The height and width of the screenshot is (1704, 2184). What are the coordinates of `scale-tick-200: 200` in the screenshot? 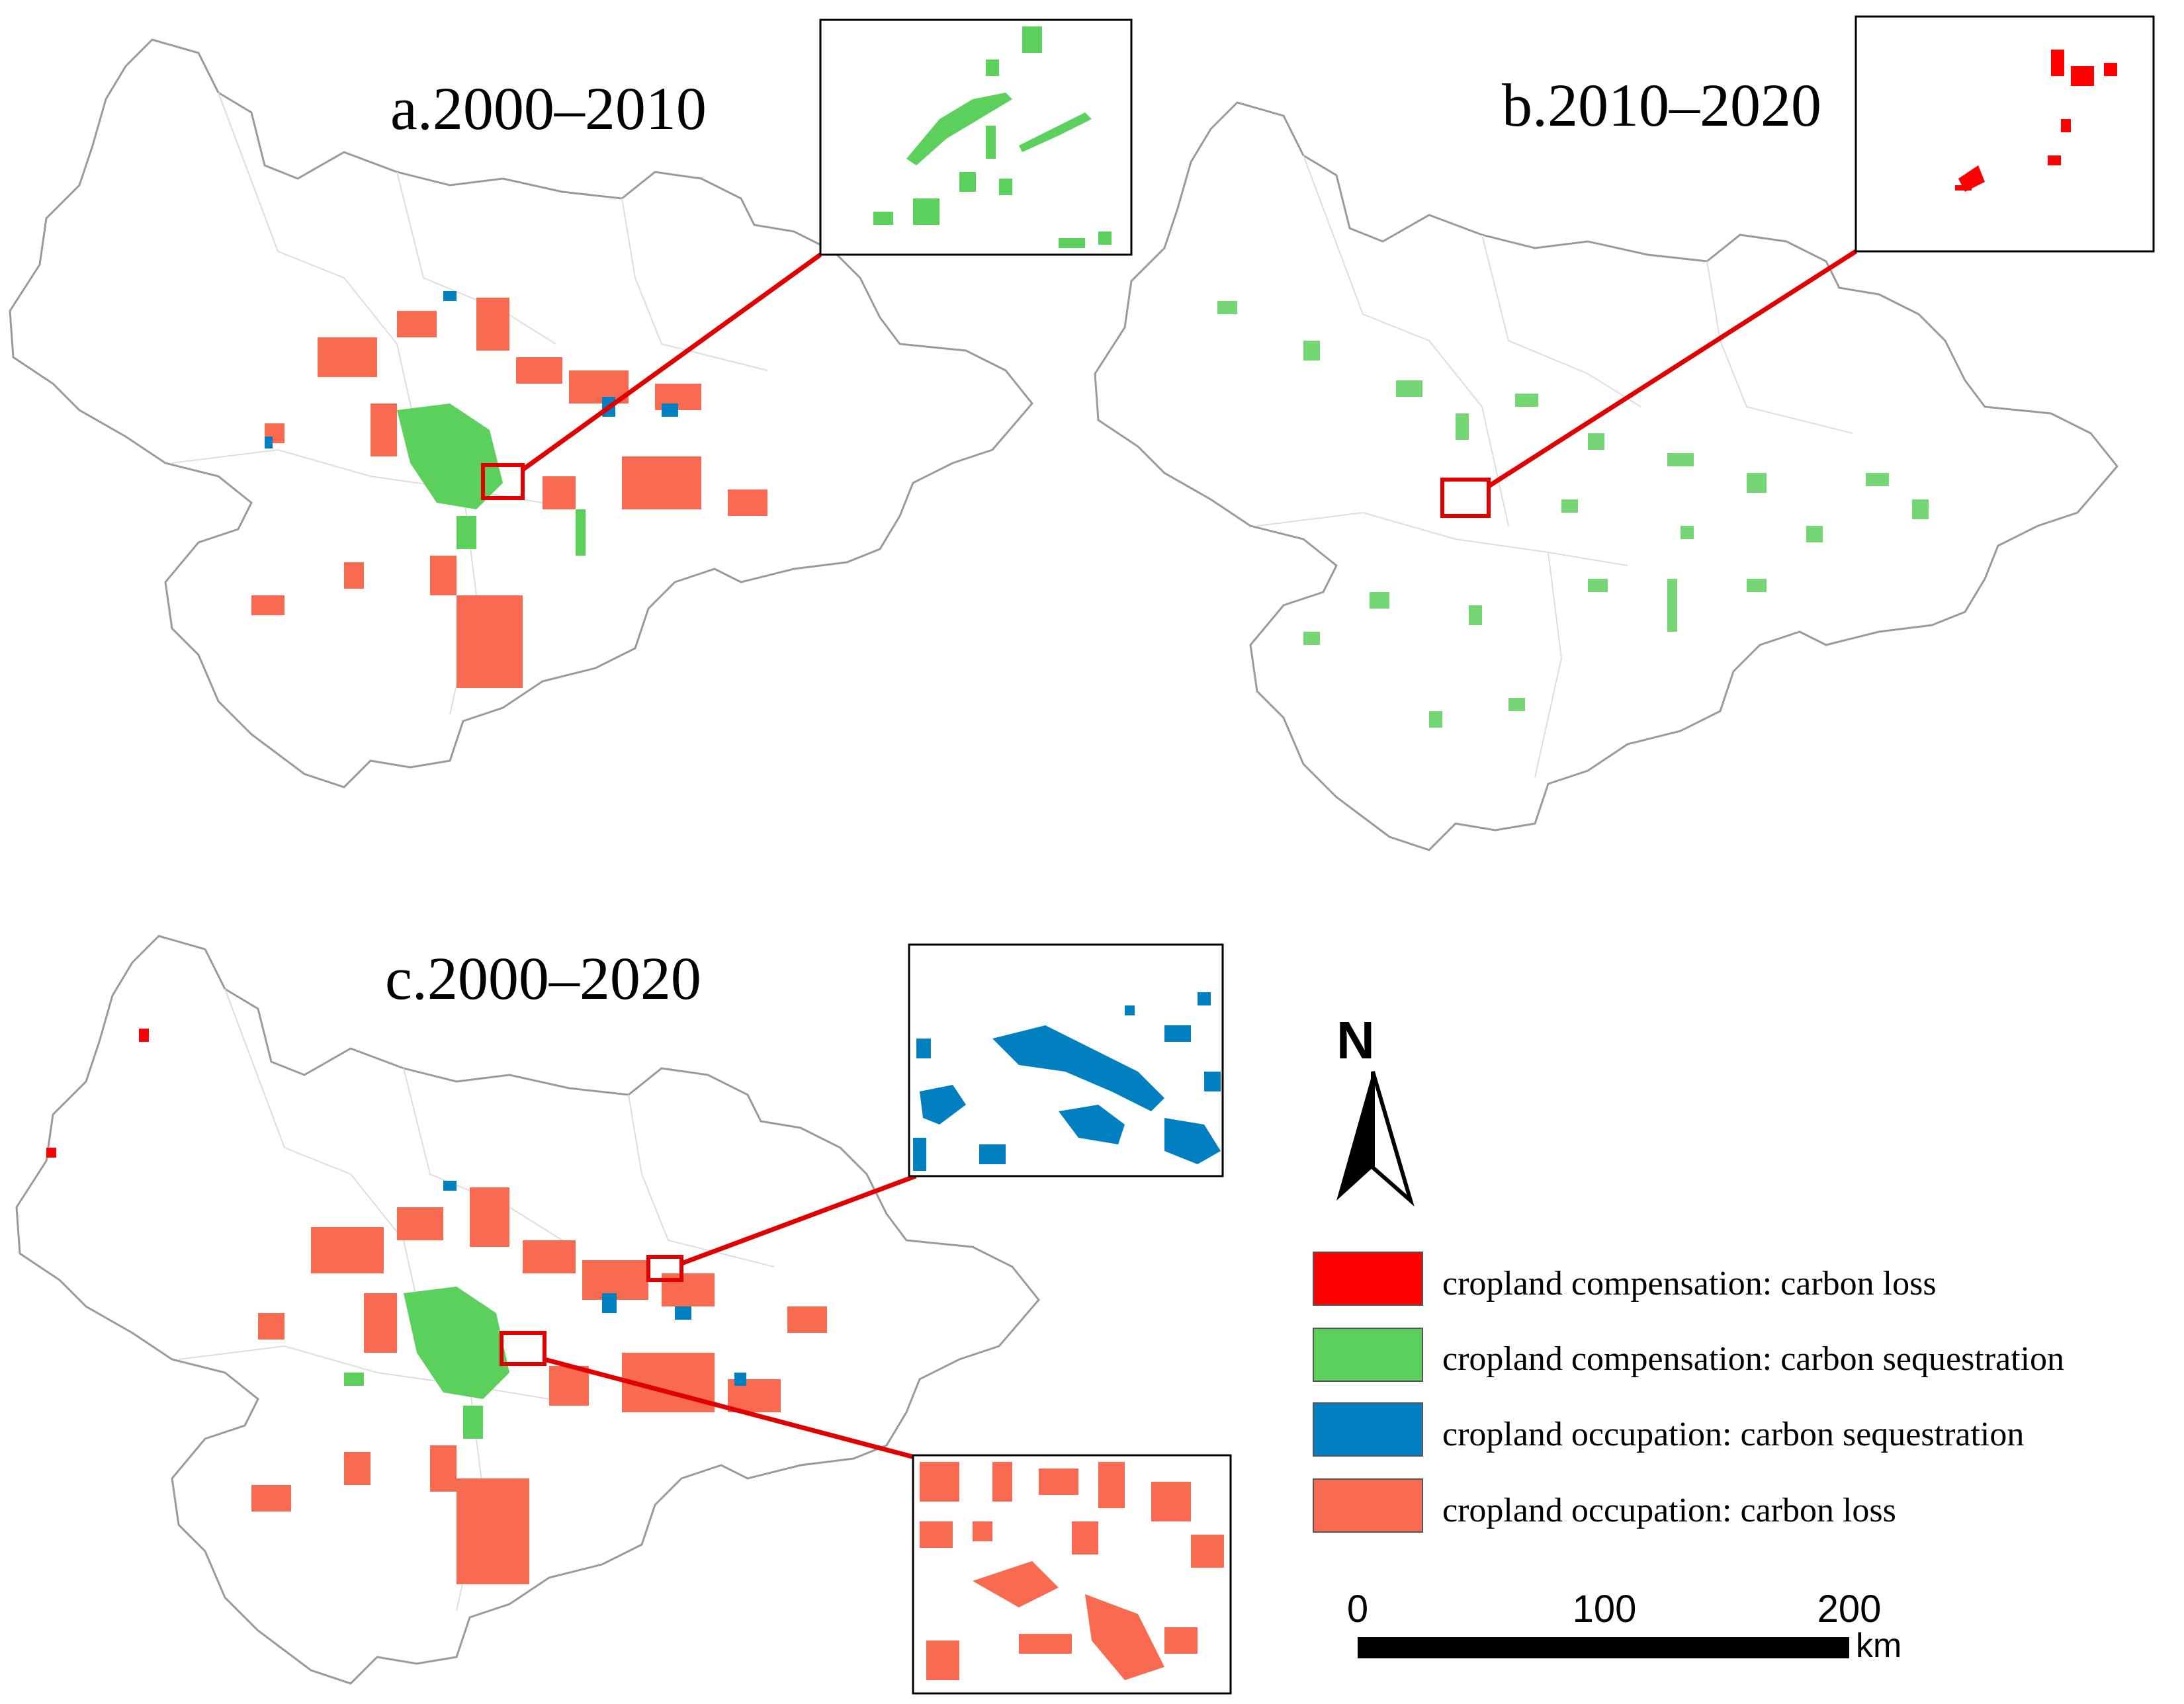 It's located at (1849, 1609).